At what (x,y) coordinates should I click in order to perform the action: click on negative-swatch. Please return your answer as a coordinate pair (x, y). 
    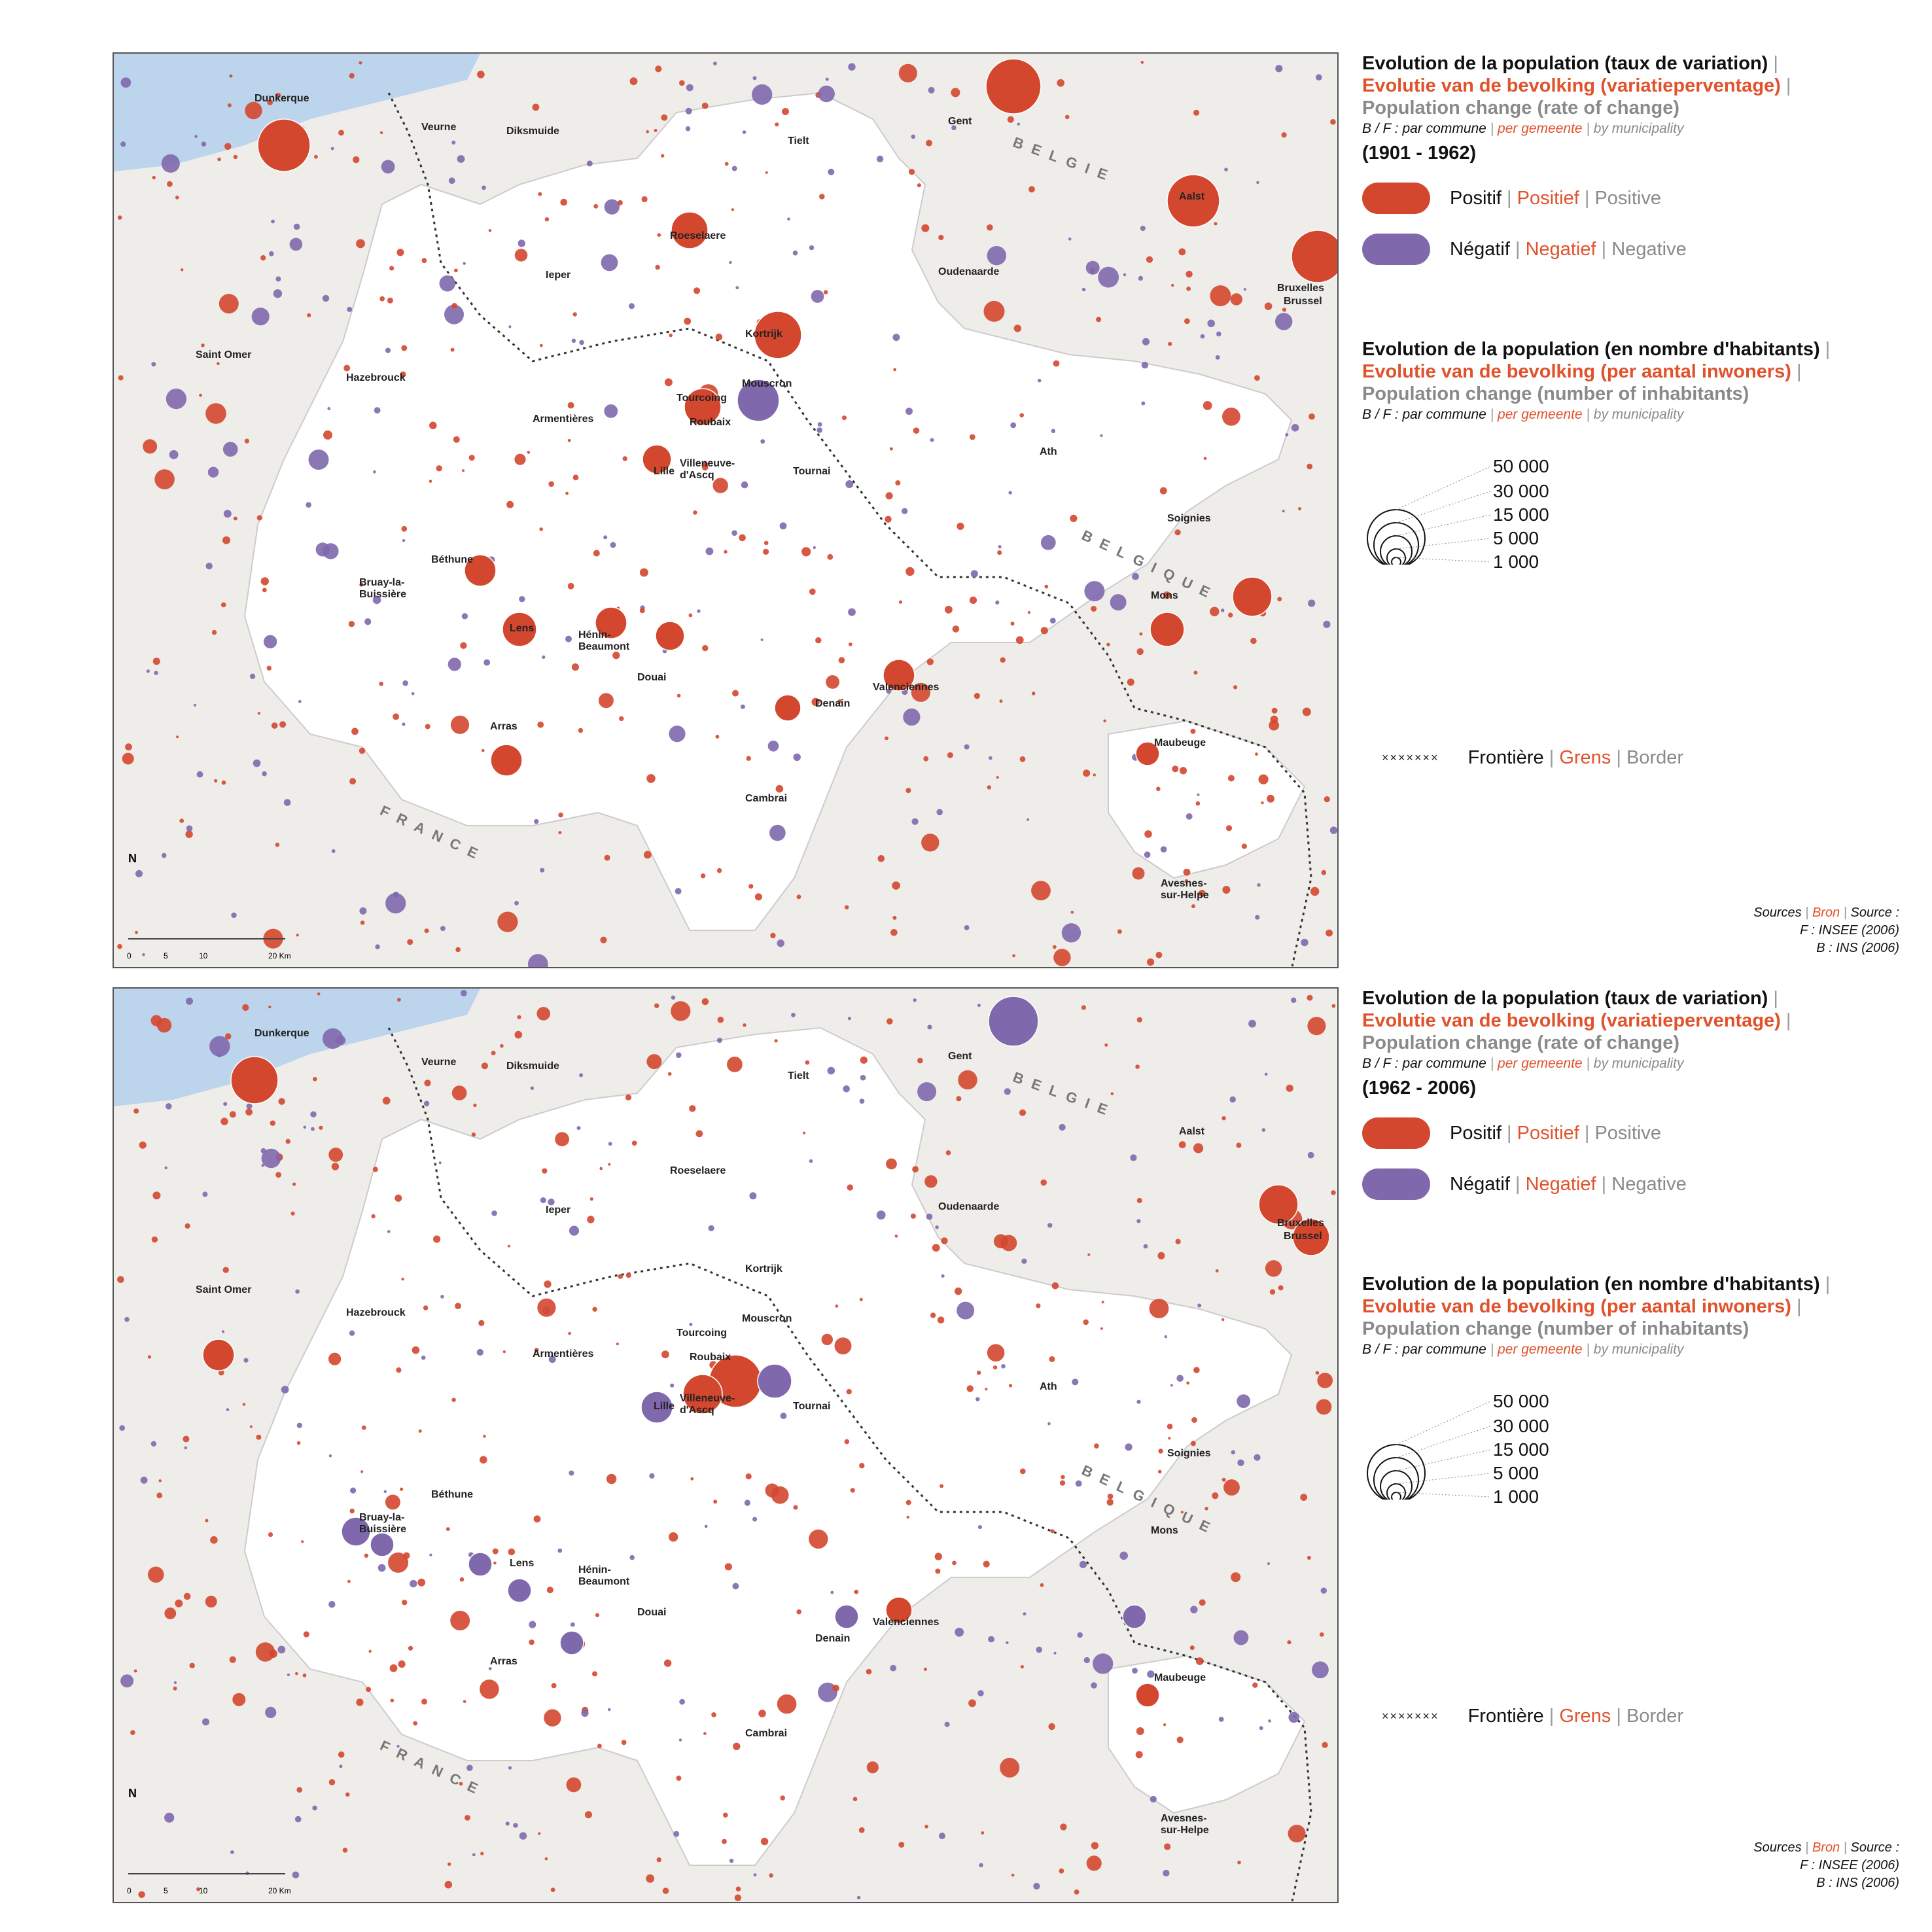
    Looking at the image, I should click on (1396, 1184).